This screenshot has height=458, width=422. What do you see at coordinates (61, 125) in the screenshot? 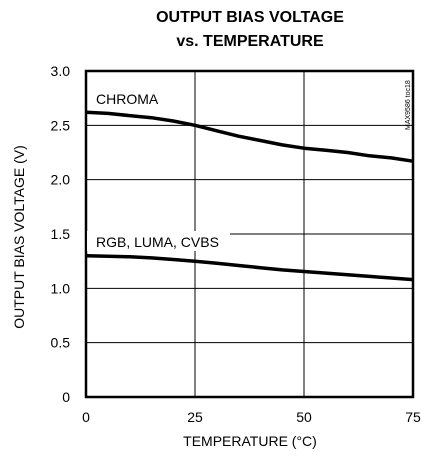
I see `y-tick-label: 2.5` at bounding box center [61, 125].